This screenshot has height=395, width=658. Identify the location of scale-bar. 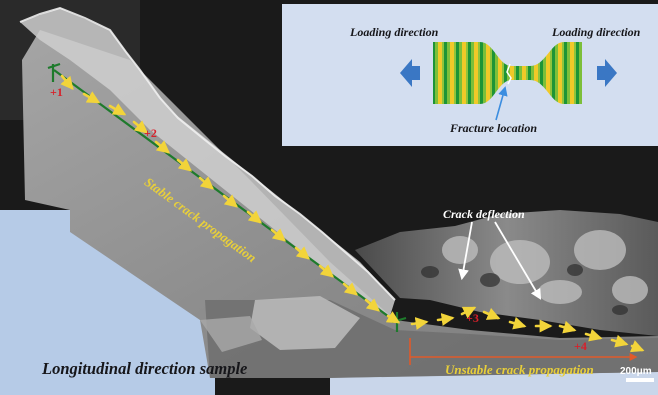
(640, 380).